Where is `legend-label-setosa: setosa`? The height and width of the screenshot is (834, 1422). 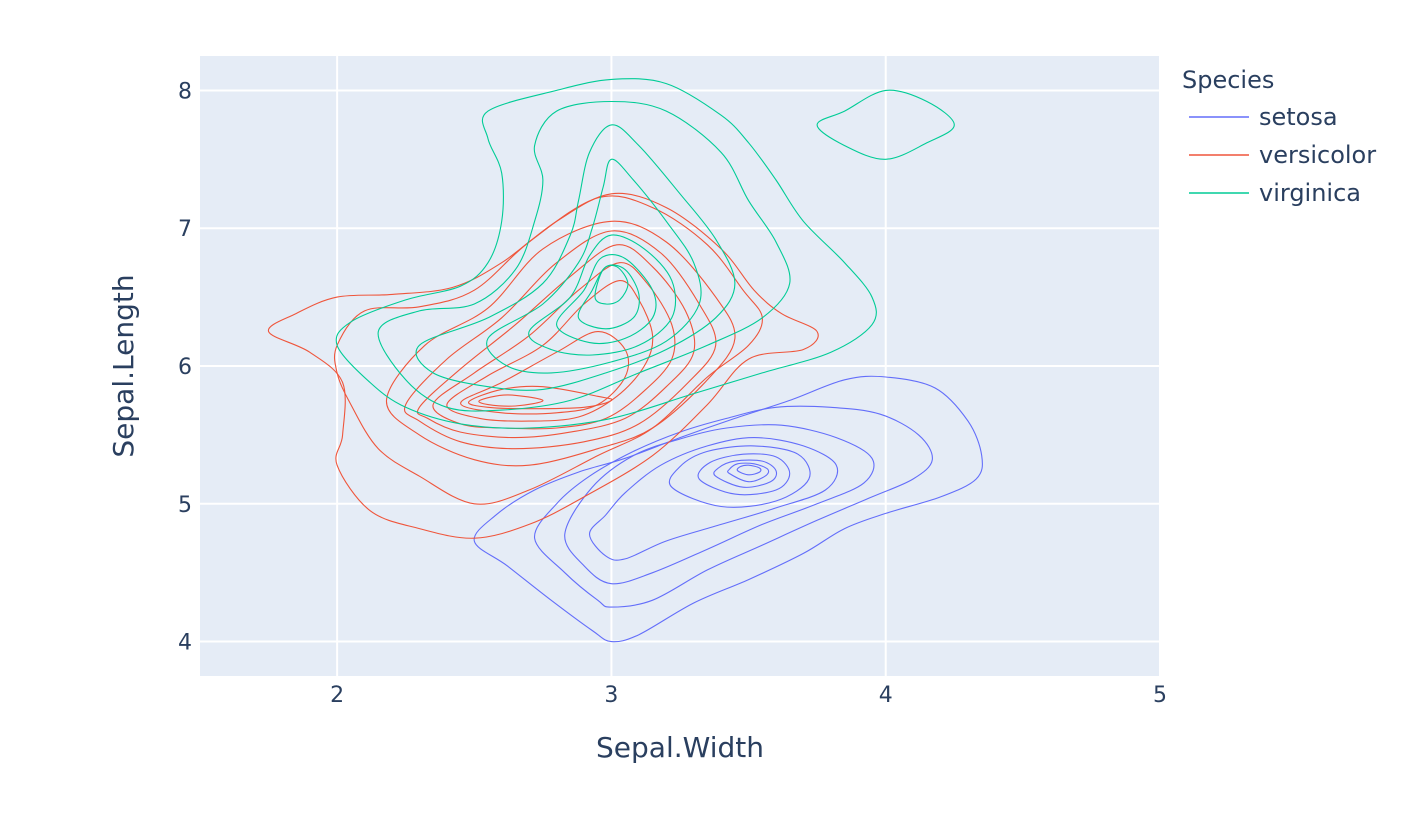
legend-label-setosa: setosa is located at coordinates (1298, 117).